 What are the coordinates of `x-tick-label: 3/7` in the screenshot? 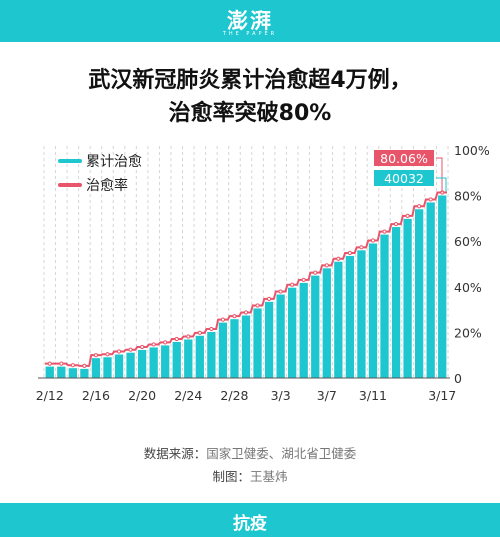 It's located at (327, 395).